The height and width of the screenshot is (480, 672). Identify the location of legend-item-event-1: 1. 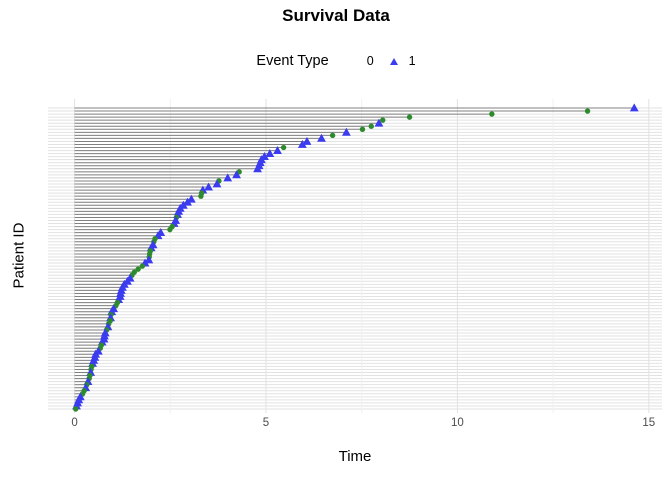
(402, 61).